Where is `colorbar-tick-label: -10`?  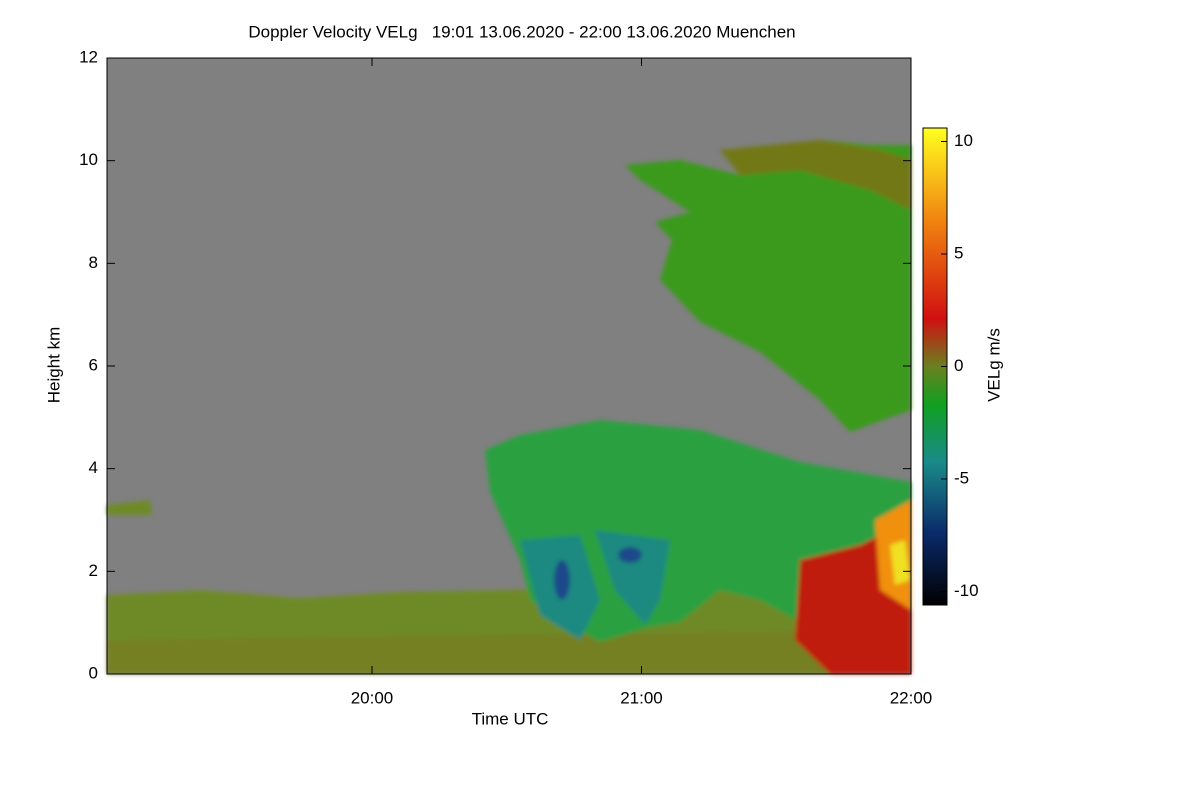
colorbar-tick-label: -10 is located at coordinates (966, 590).